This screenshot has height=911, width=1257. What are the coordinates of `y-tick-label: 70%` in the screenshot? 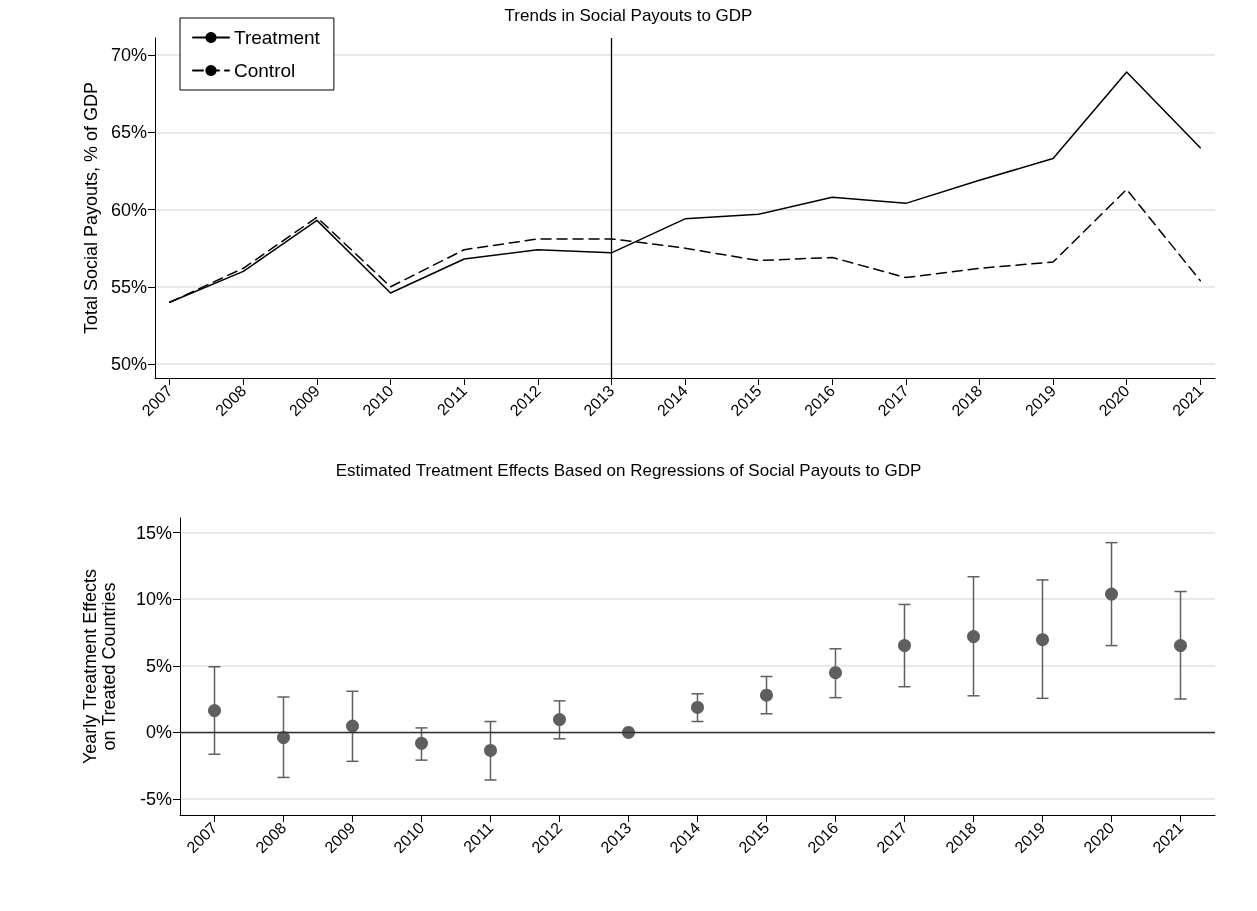 It's located at (128, 55).